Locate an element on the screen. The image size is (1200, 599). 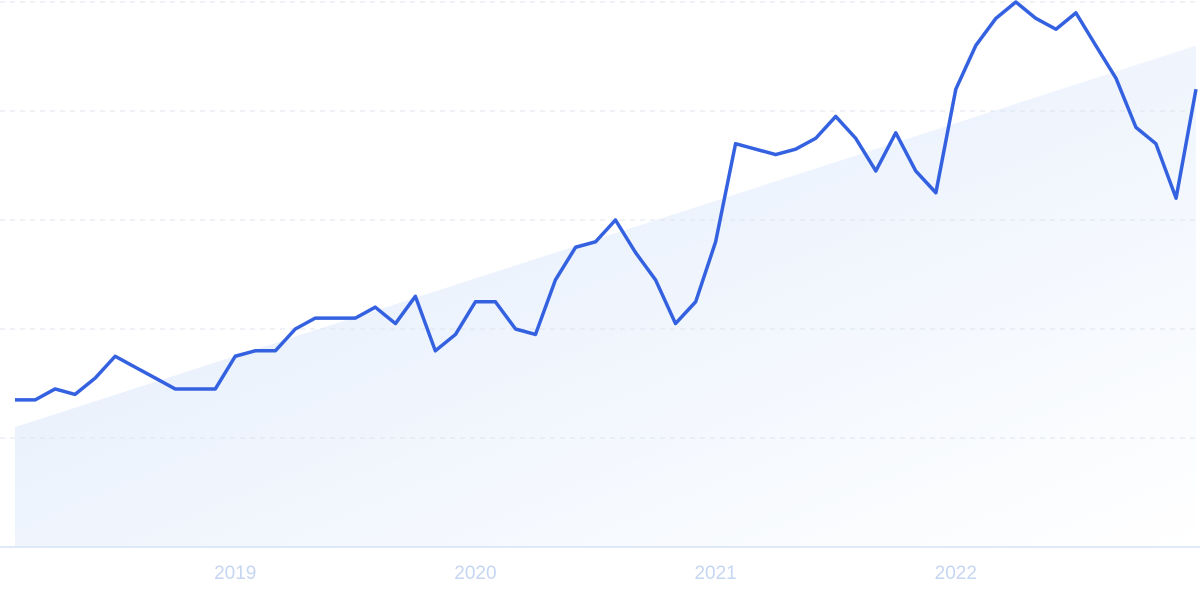
x-tick-label: 2019 is located at coordinates (235, 573).